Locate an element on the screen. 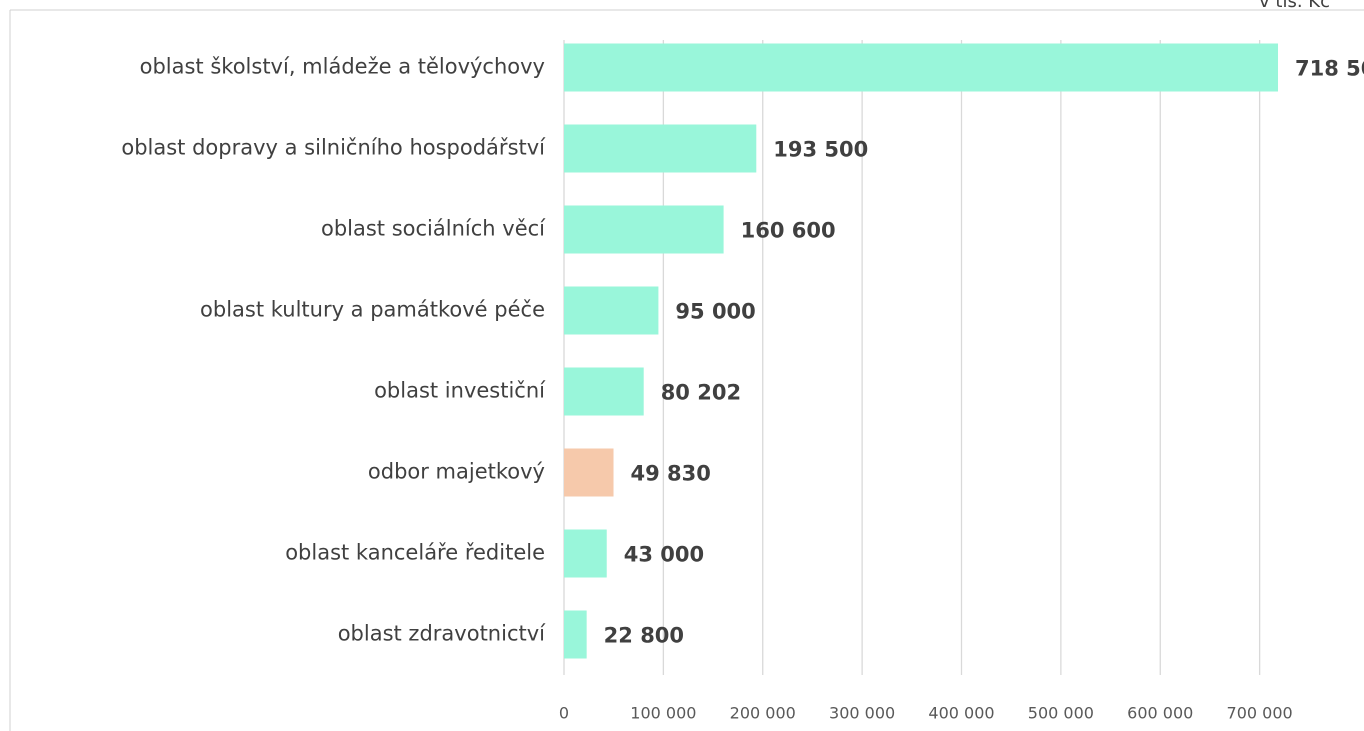 The width and height of the screenshot is (1364, 731). value-label: 718 500 is located at coordinates (1329, 69).